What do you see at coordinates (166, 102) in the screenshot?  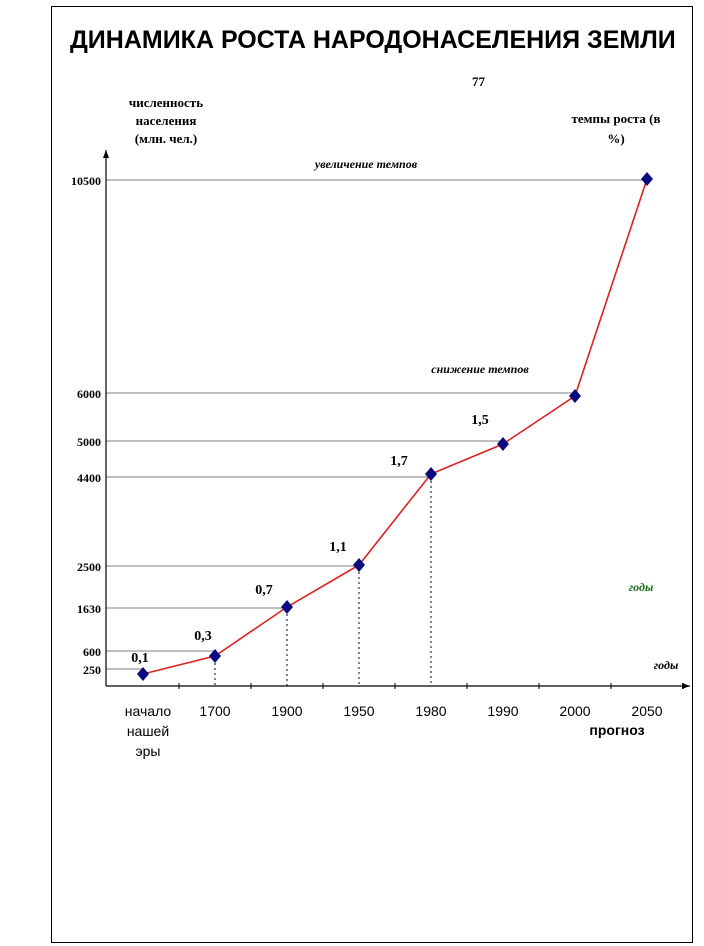 I see `ylabel-line-1: численность` at bounding box center [166, 102].